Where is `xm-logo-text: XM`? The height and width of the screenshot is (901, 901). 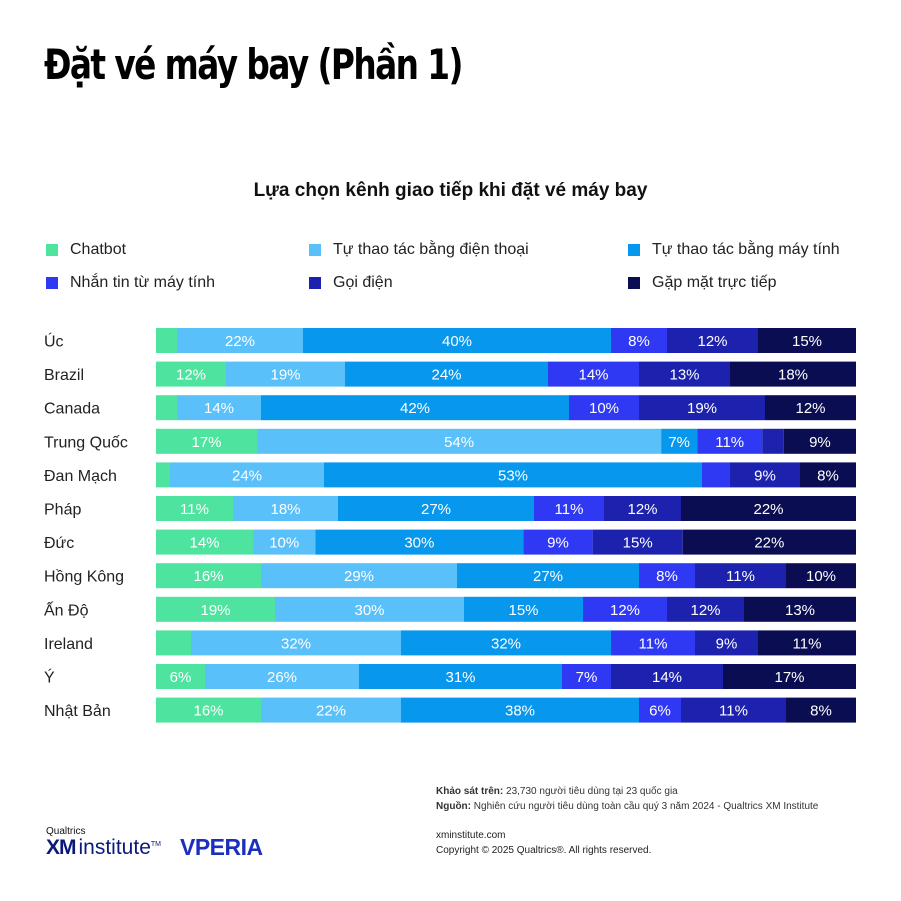
xm-logo-text: XM is located at coordinates (61, 847).